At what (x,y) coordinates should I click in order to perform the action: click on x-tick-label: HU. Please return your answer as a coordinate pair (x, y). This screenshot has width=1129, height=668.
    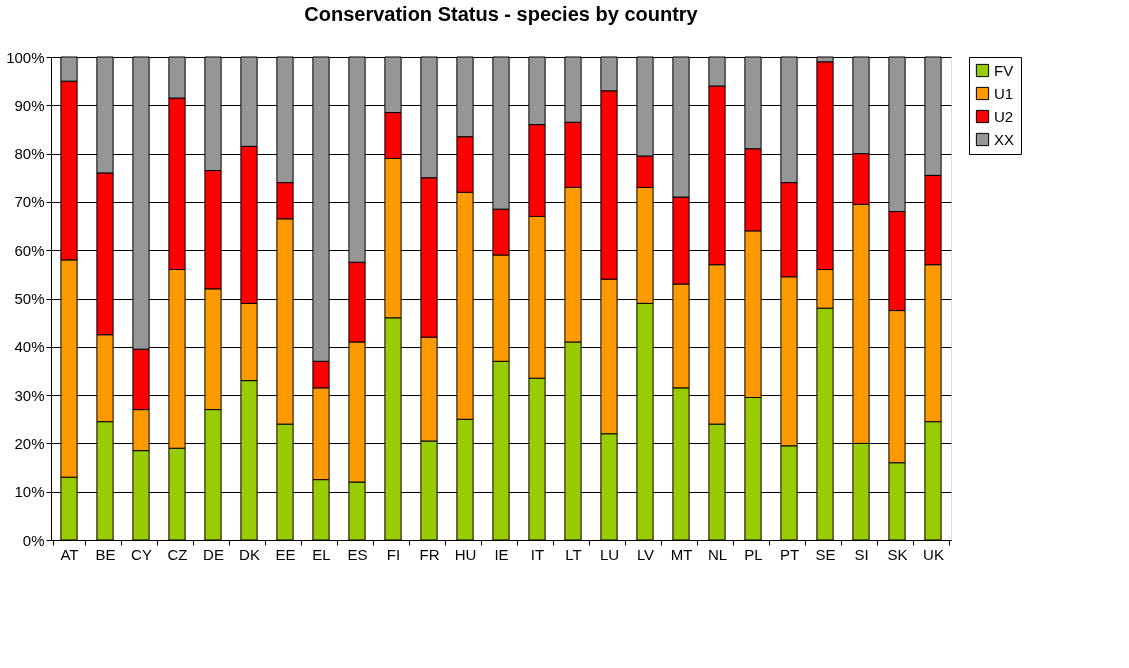
    Looking at the image, I should click on (465, 554).